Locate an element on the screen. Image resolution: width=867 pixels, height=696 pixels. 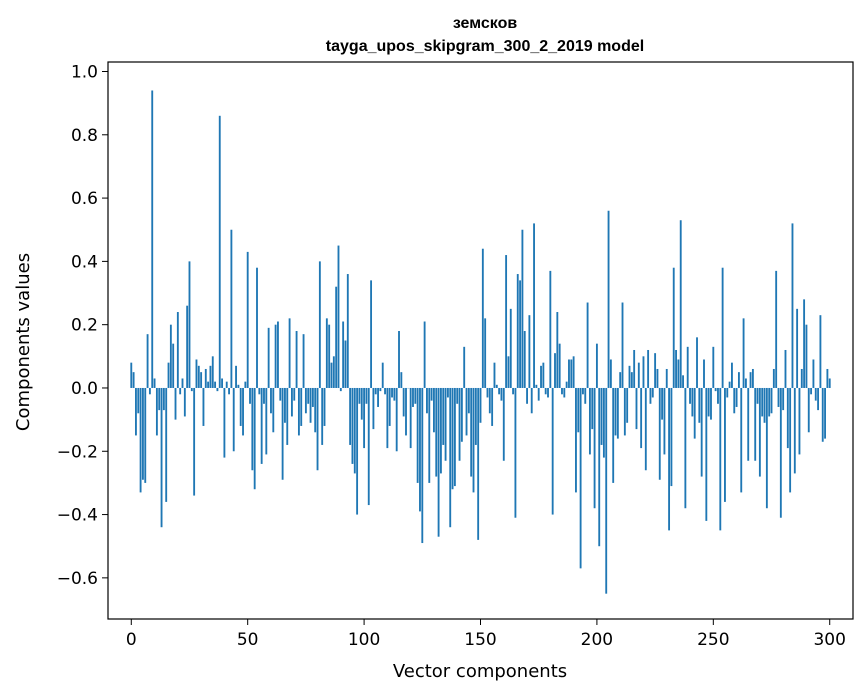
y-tick-label-5: 0.4 is located at coordinates (84, 262).